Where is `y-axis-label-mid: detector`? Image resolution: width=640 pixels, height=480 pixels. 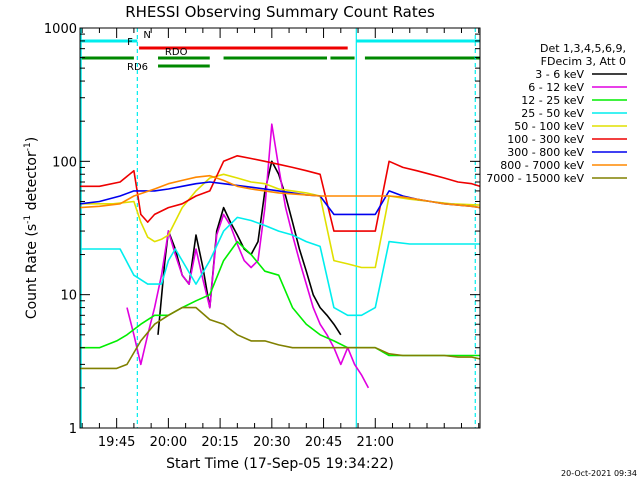 y-axis-label-mid: detector is located at coordinates (32, 183).